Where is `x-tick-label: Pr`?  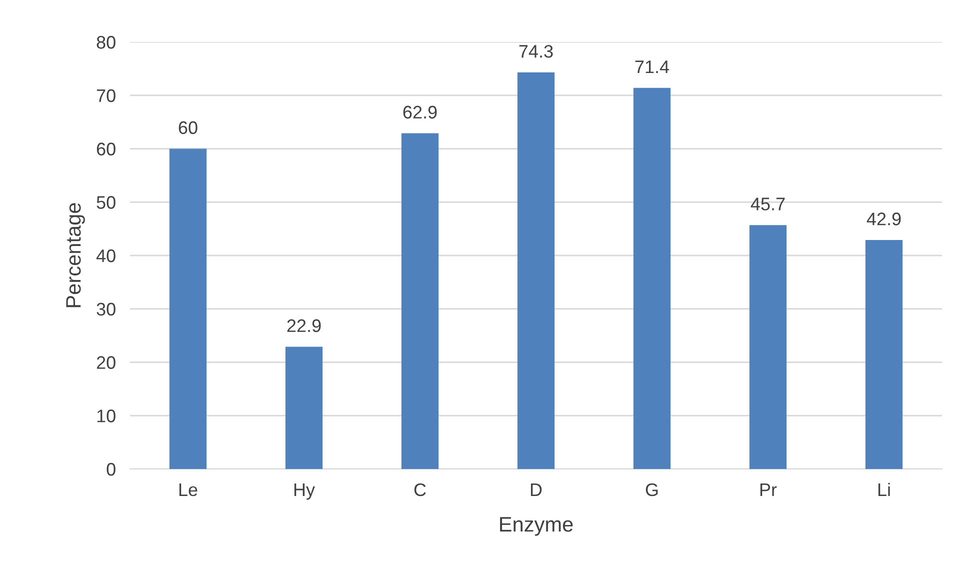 x-tick-label: Pr is located at coordinates (768, 490).